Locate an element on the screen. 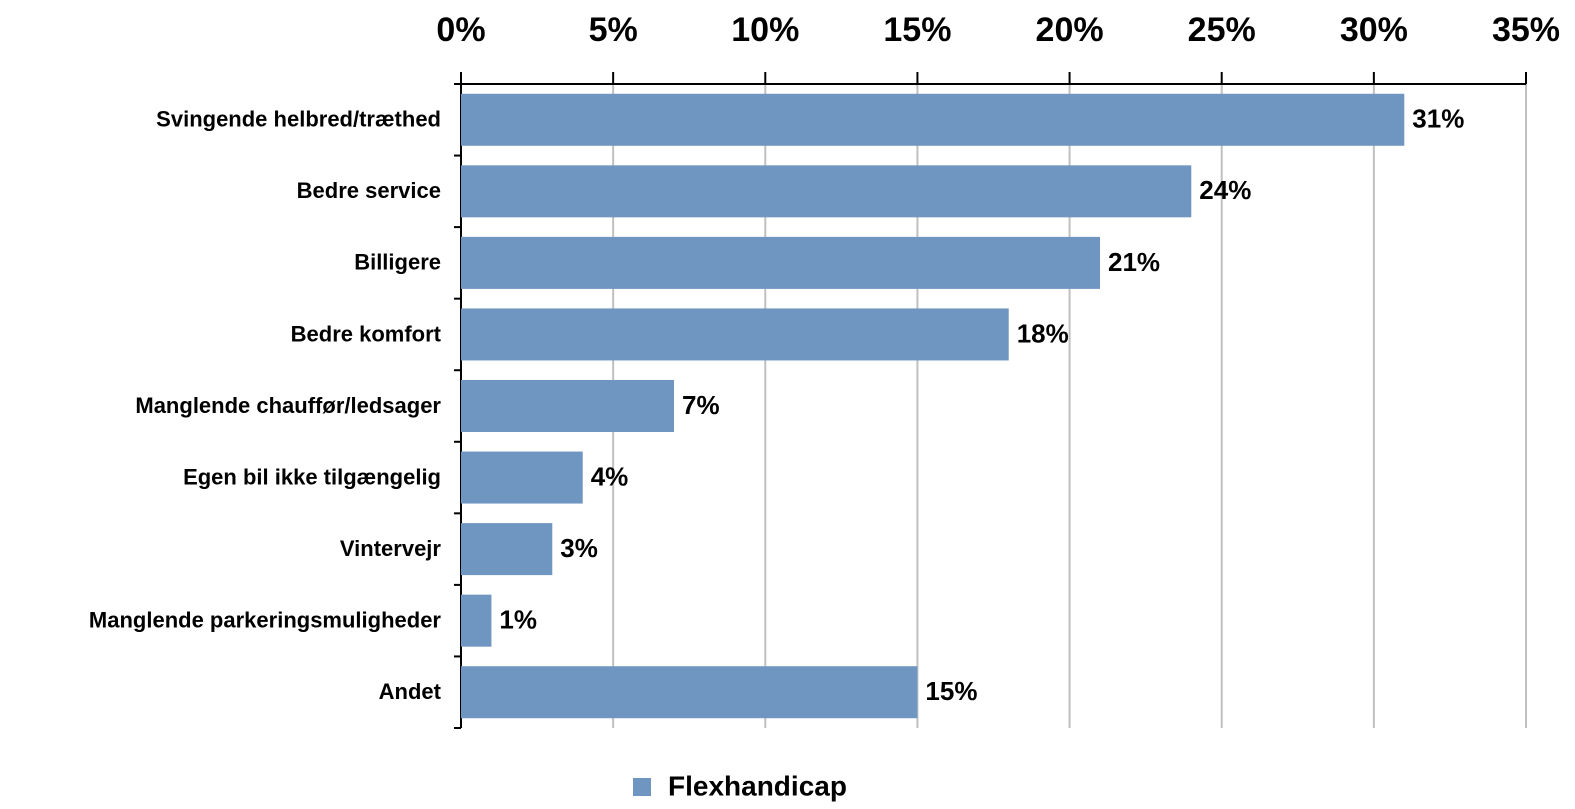  data-label: 1% is located at coordinates (518, 620).